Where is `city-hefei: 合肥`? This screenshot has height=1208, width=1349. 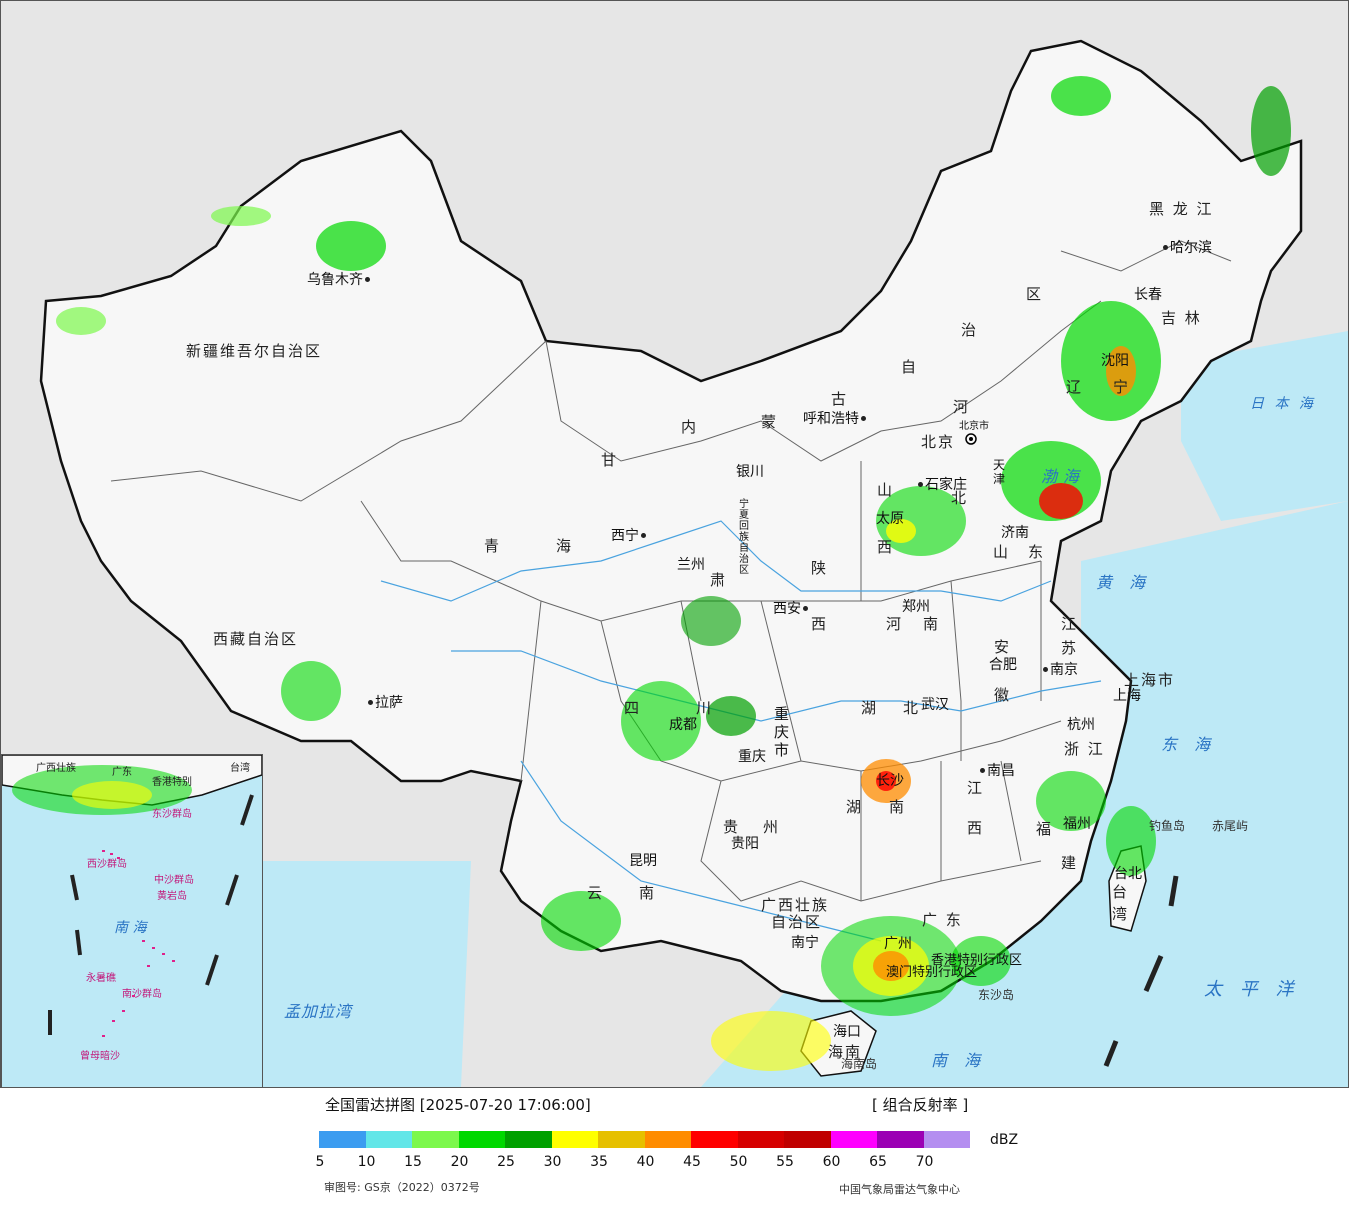 city-hefei: 合肥 is located at coordinates (1003, 665).